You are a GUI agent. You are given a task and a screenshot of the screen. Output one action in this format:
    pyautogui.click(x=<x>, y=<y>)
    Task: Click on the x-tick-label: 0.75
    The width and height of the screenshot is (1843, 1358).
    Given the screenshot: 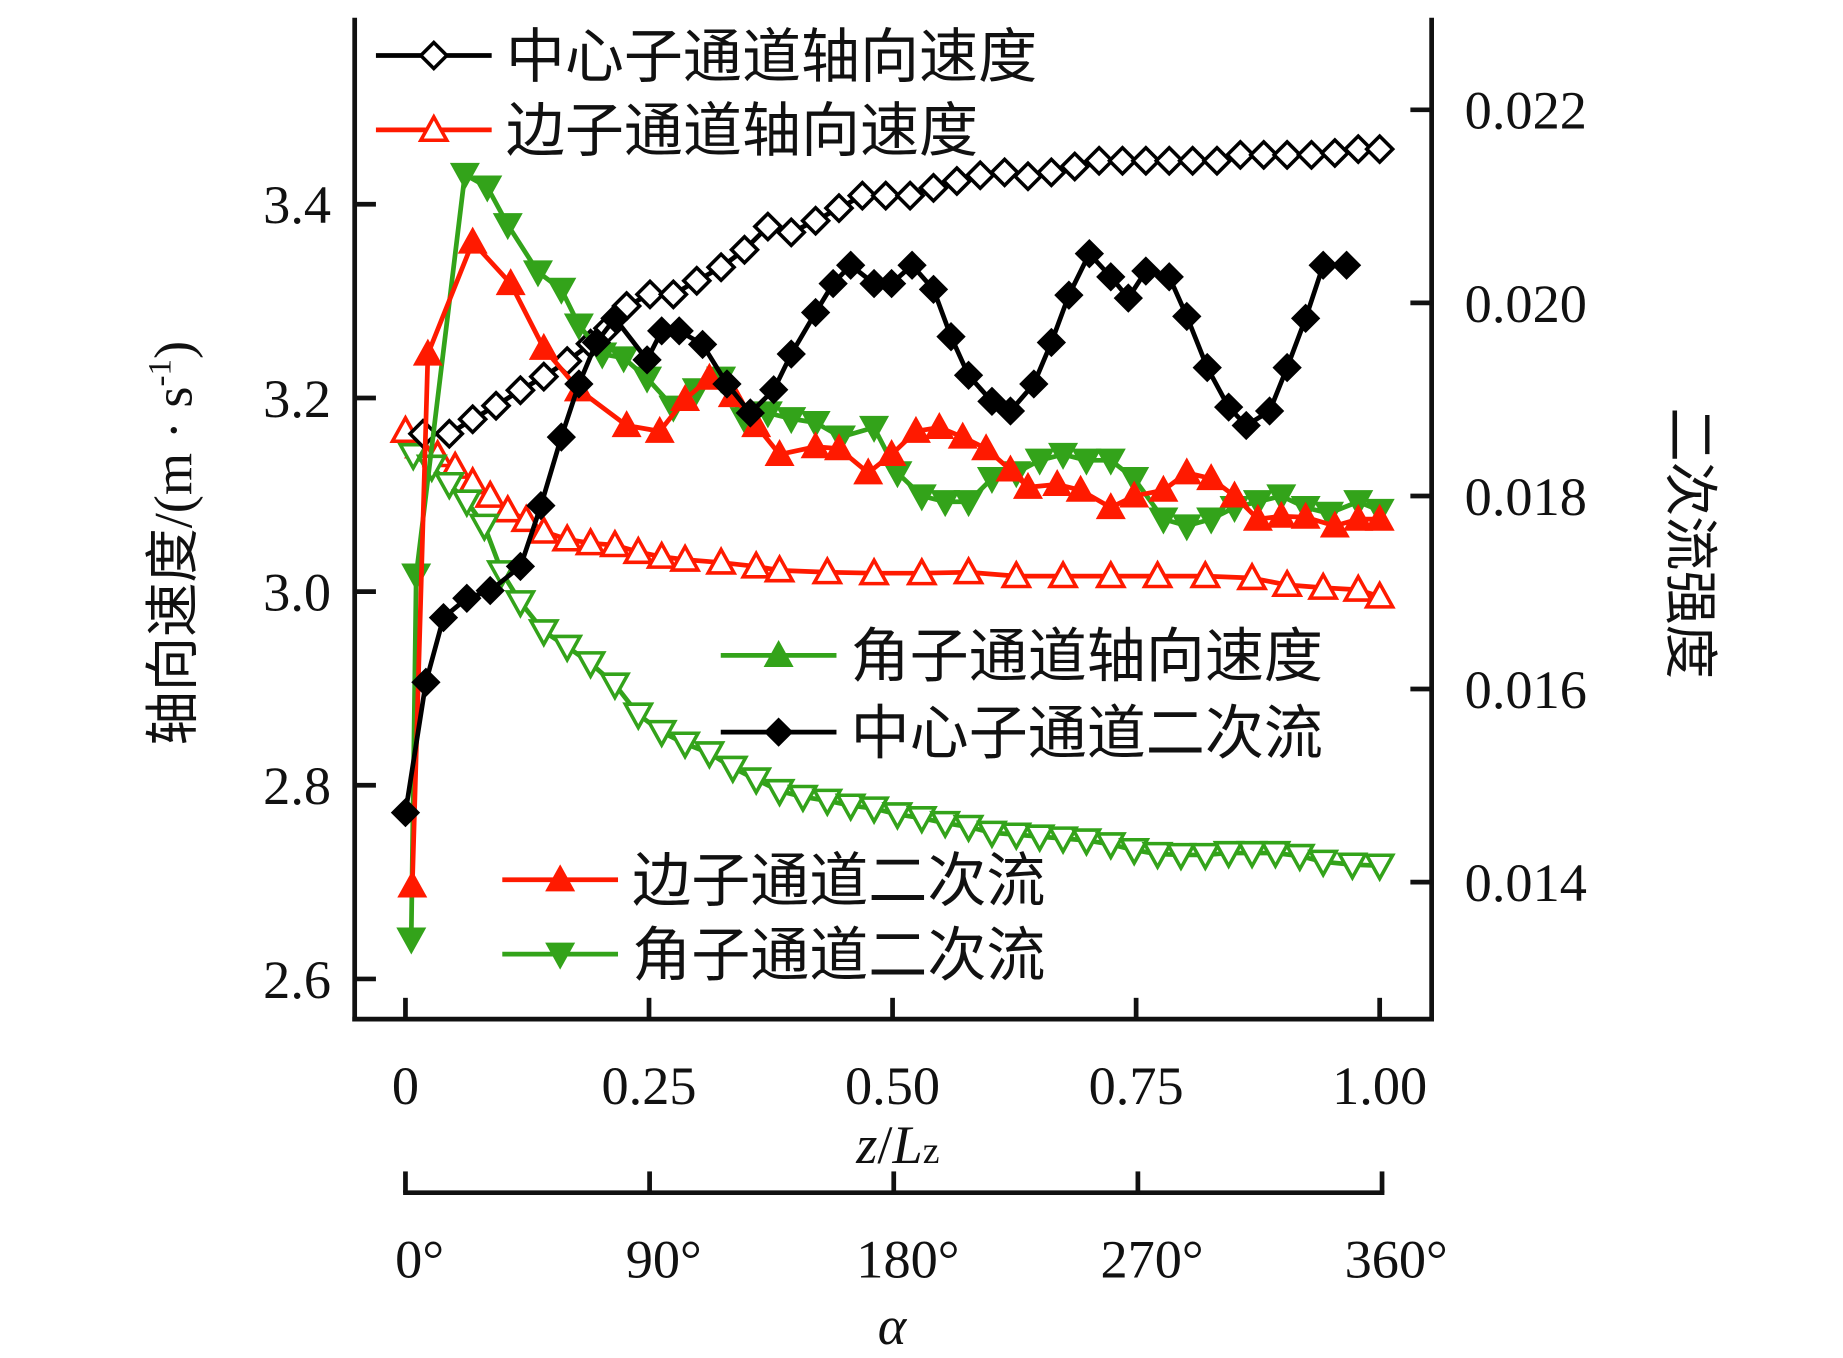 What is the action you would take?
    pyautogui.click(x=1136, y=1086)
    